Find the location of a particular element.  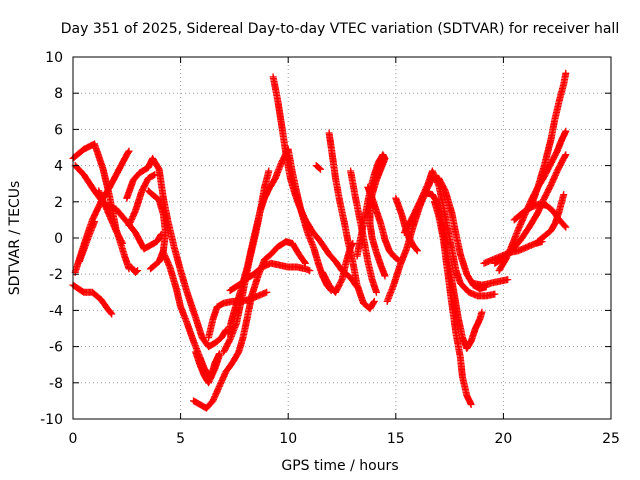

x-tick-label: 20 is located at coordinates (503, 439).